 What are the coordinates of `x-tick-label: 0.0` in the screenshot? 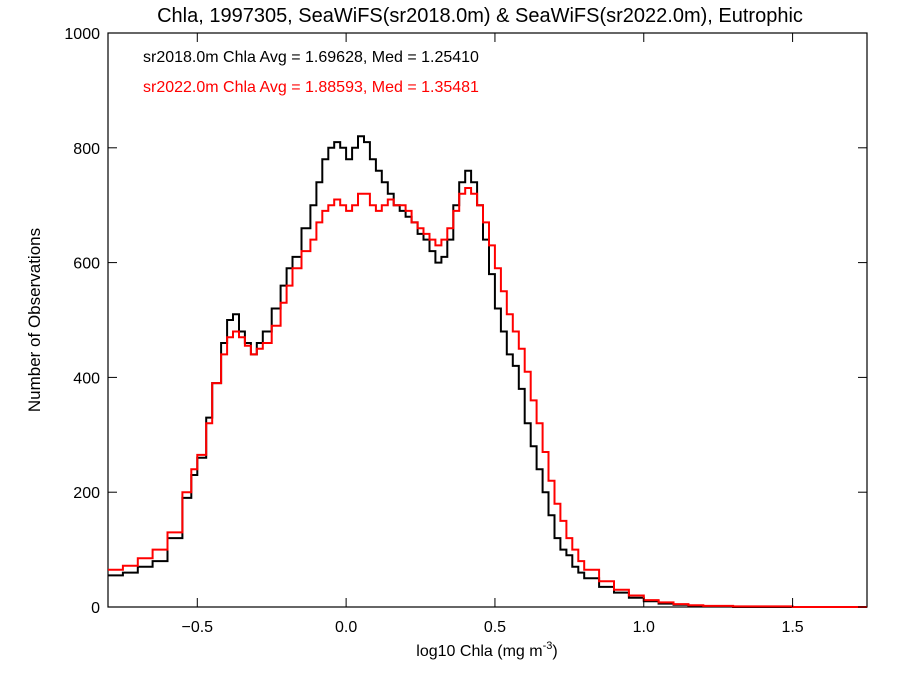 It's located at (346, 627).